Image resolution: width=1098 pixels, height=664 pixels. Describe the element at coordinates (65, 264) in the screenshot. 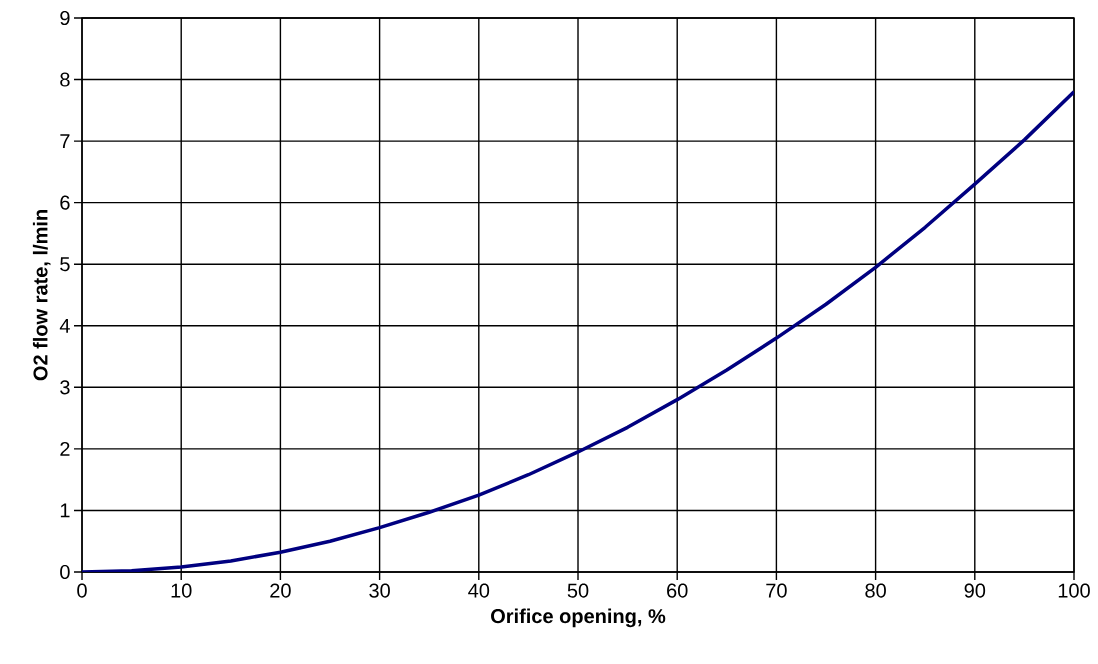

I see `y-tick-label: 5` at that location.